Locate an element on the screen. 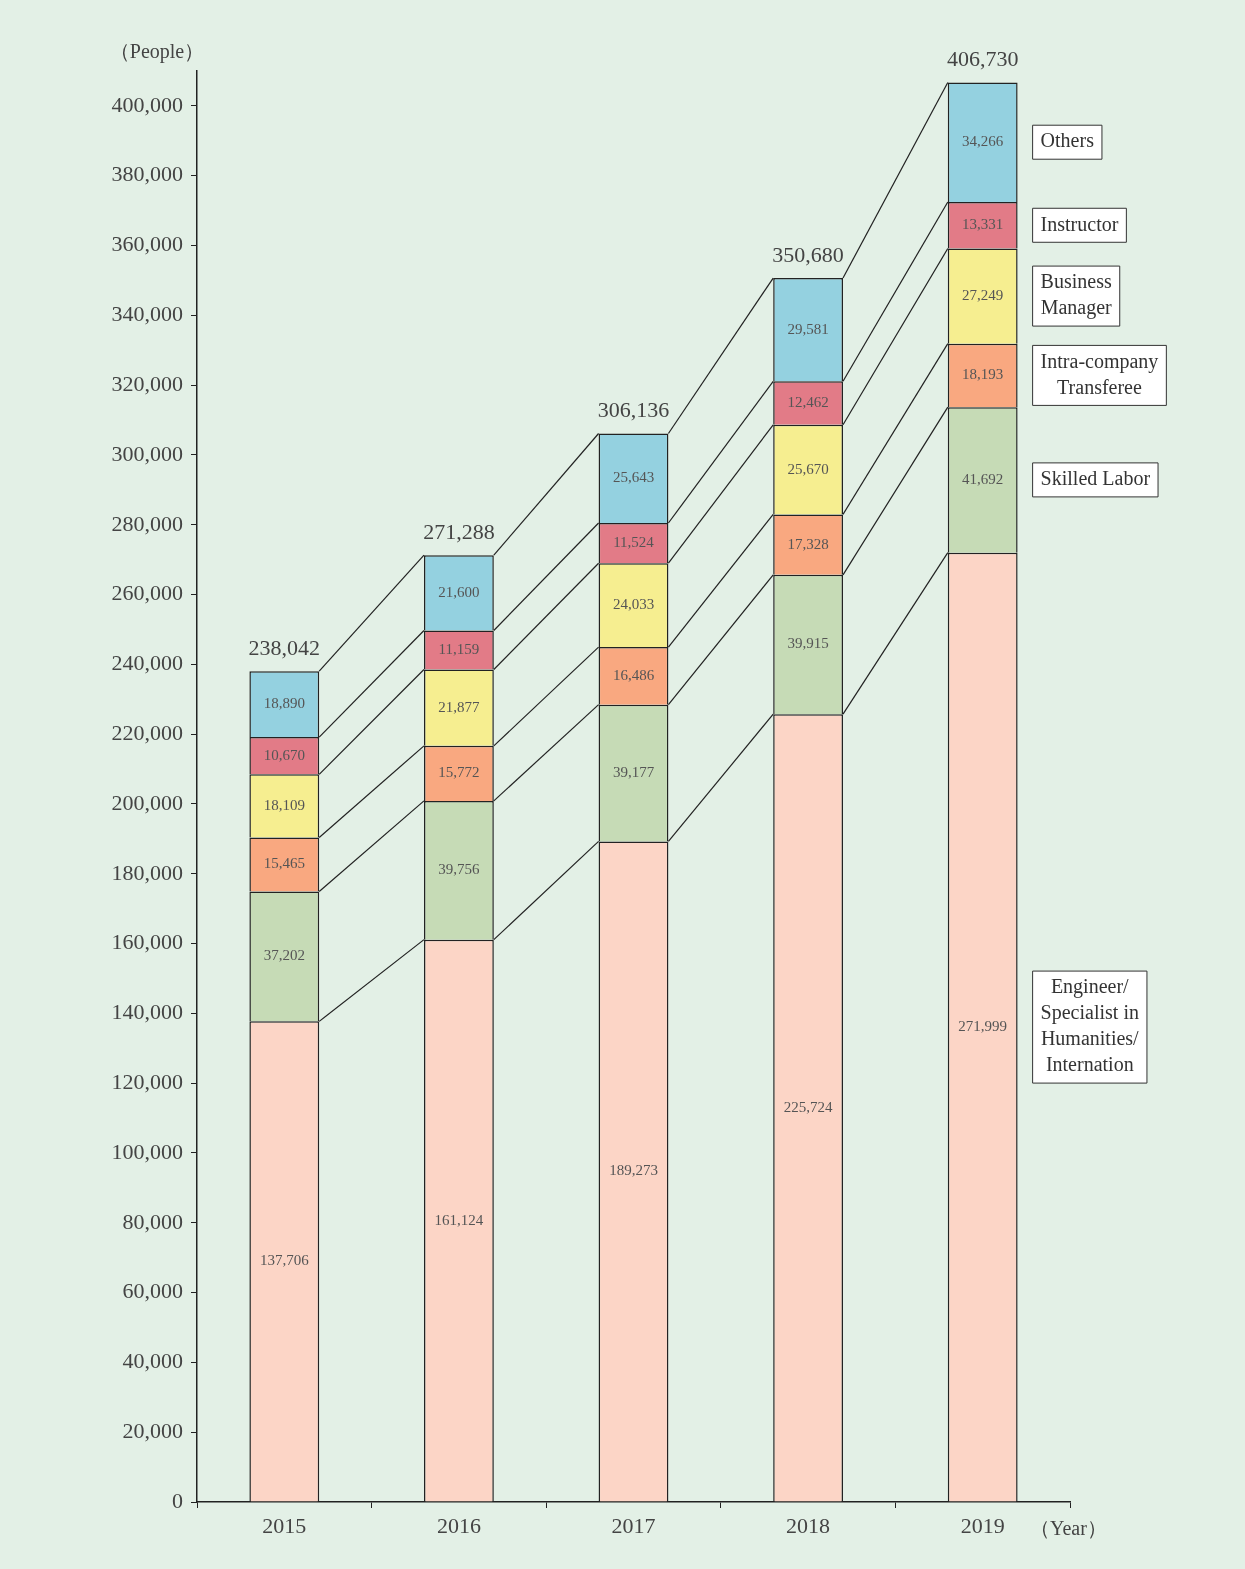  y-tick-label: 140,000 is located at coordinates (147, 1012).